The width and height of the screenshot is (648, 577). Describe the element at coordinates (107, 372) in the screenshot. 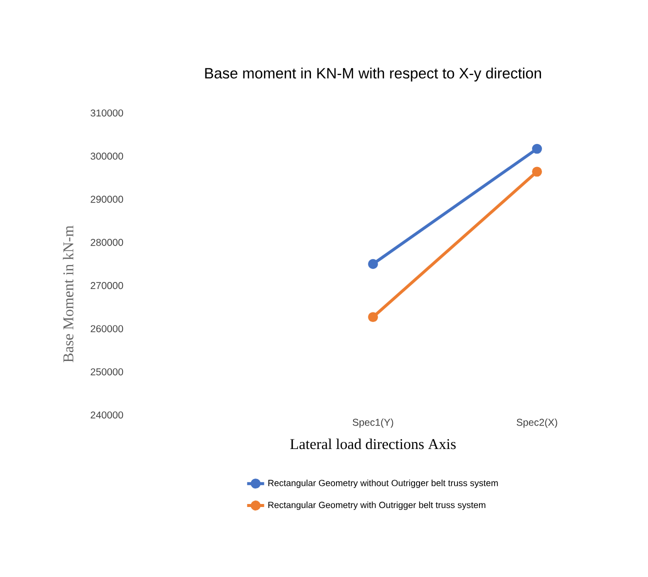

I see `y-tick-label: 250000` at that location.